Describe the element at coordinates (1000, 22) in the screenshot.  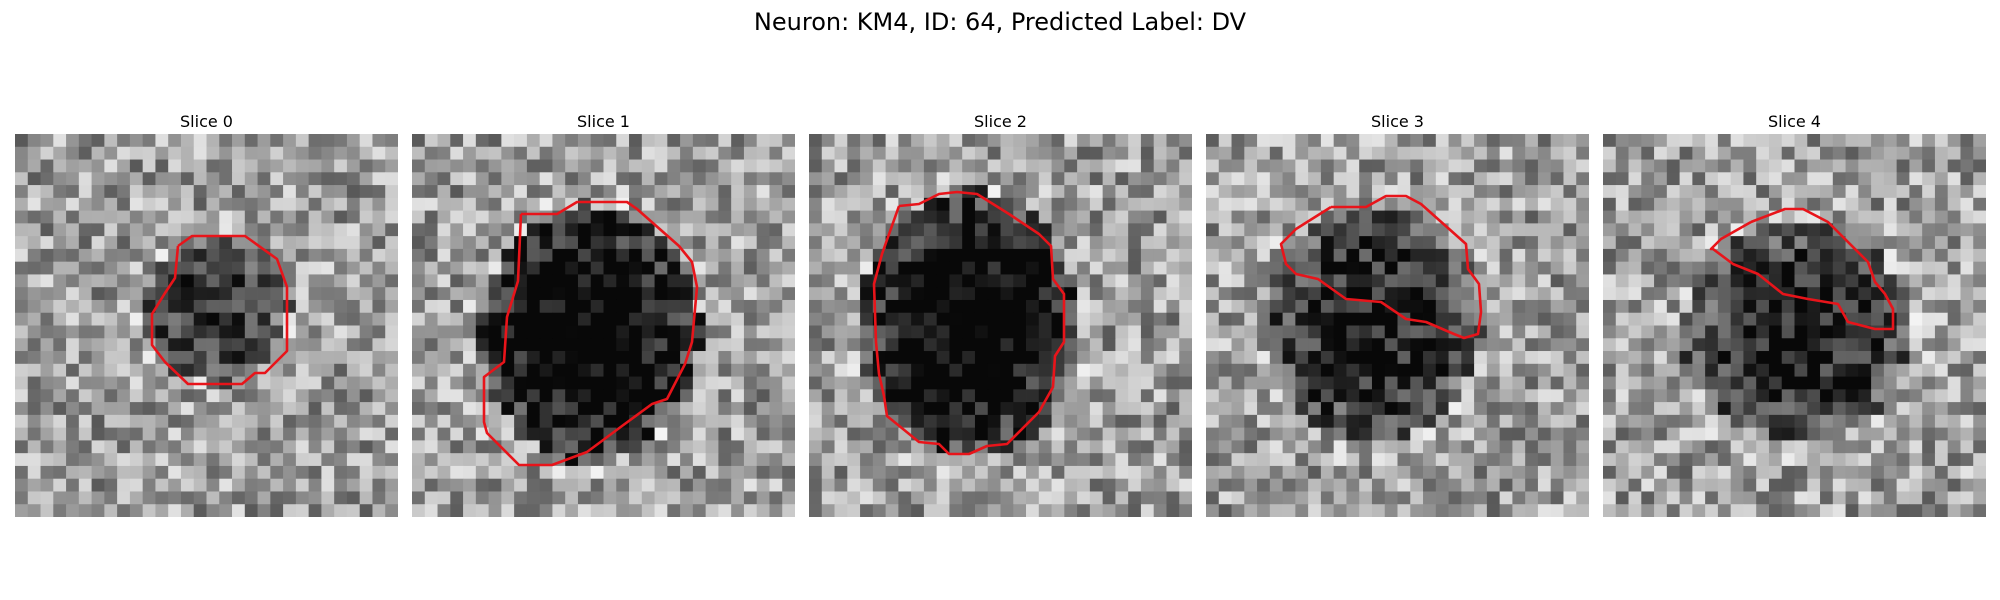
I see `figure-title: Neuron: KM4, ID: 64, Predicted Label: DV` at that location.